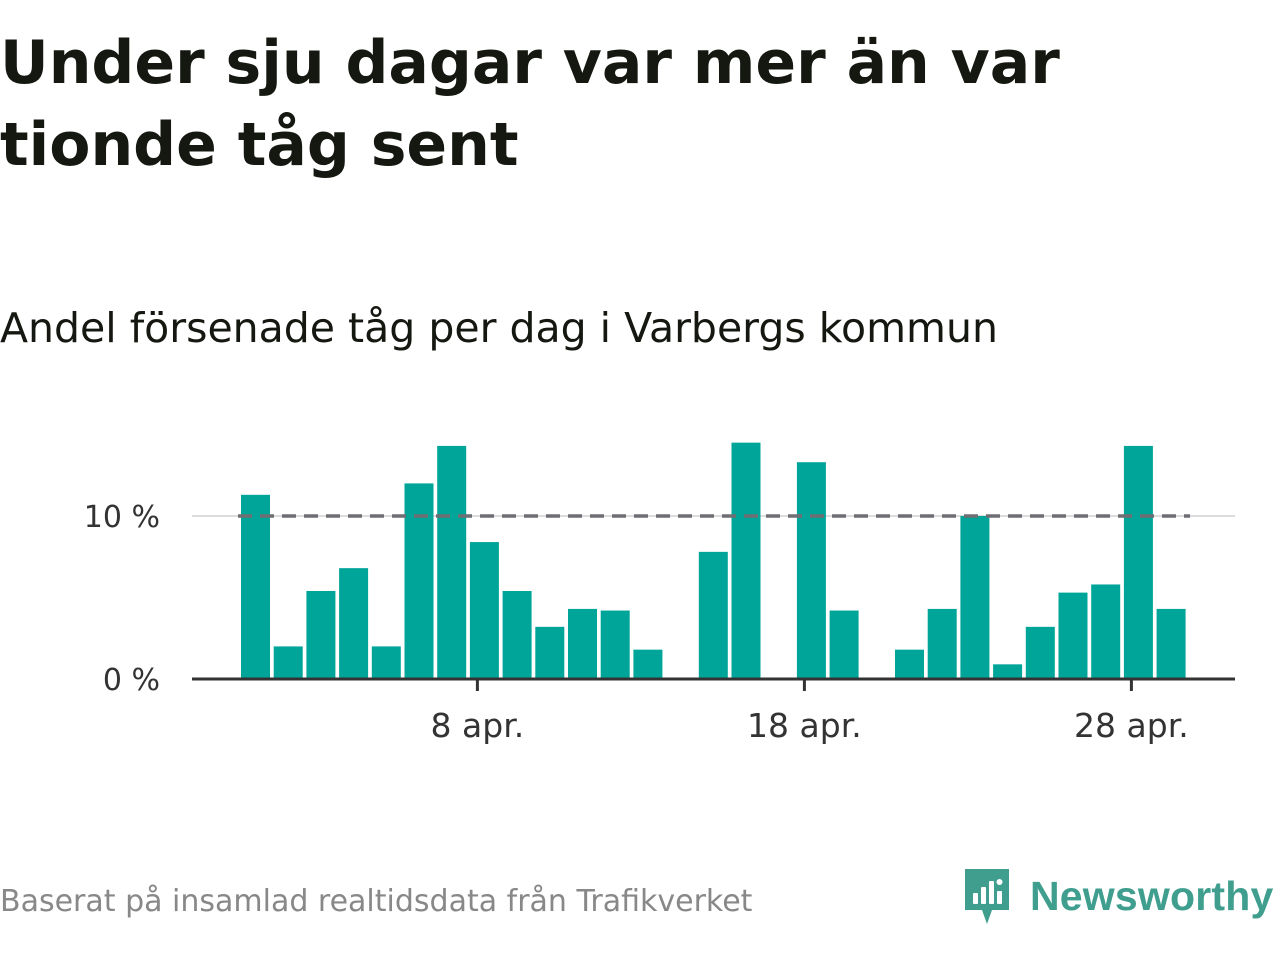 This screenshot has width=1280, height=960. I want to click on x-axis-ticks: 8 apr. 18 apr. 28 apr., so click(810, 725).